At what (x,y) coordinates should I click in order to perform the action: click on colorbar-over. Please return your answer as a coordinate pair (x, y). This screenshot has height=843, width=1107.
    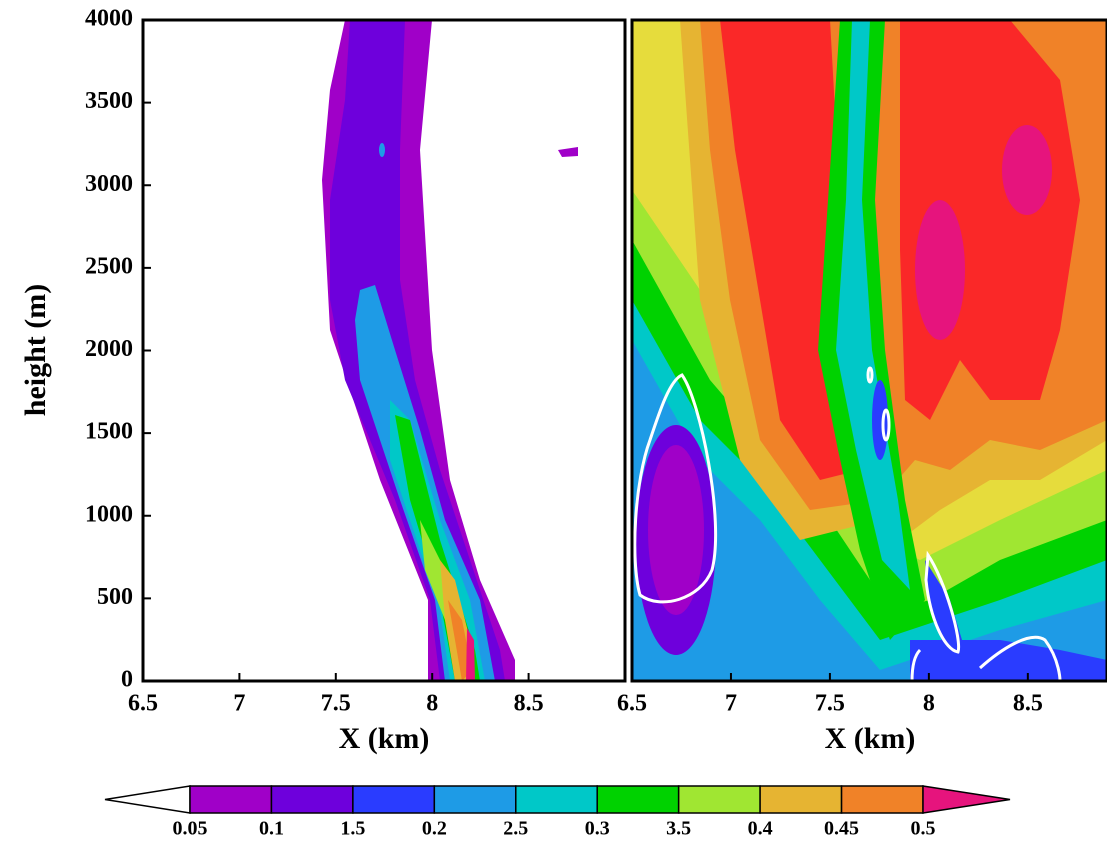
    Looking at the image, I should click on (966, 799).